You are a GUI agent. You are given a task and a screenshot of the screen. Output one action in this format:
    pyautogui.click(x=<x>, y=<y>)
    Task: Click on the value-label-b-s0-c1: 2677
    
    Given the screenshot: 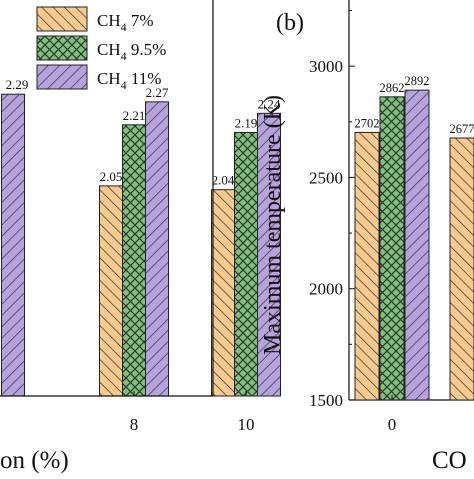 What is the action you would take?
    pyautogui.click(x=462, y=129)
    